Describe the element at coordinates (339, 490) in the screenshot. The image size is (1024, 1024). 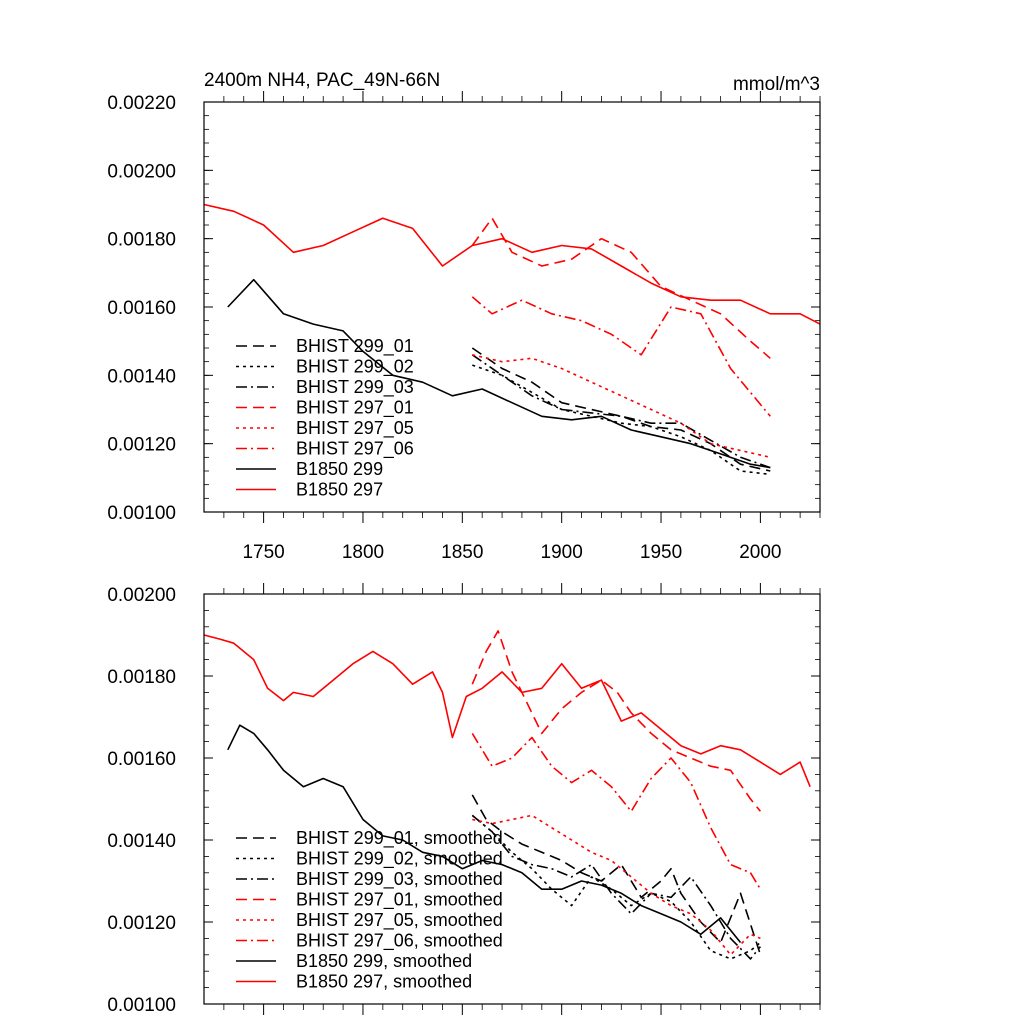
I see `legend-label: B1850 297` at that location.